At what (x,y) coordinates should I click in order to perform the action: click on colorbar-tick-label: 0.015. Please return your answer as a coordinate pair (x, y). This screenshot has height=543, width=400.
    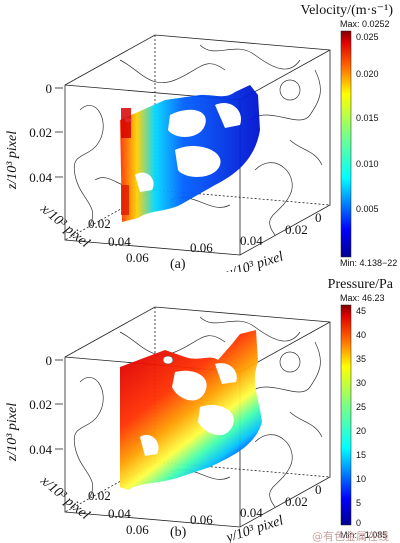
    Looking at the image, I should click on (367, 118).